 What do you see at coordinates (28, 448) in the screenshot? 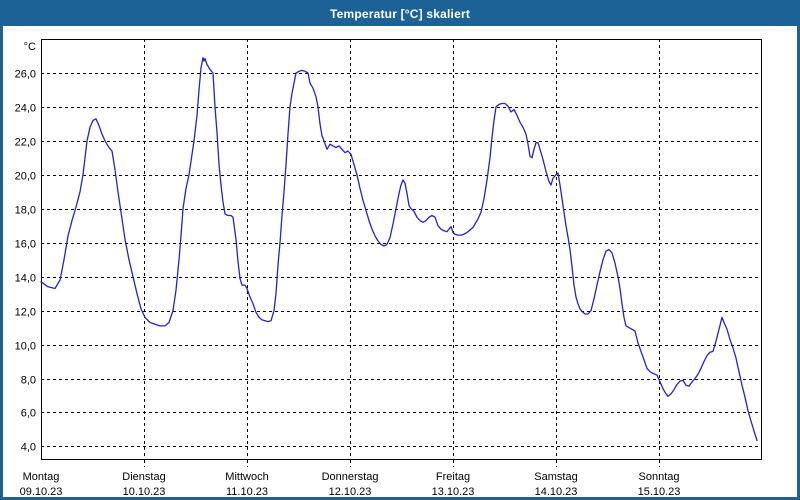
I see `y-tick-label: 4,0` at bounding box center [28, 448].